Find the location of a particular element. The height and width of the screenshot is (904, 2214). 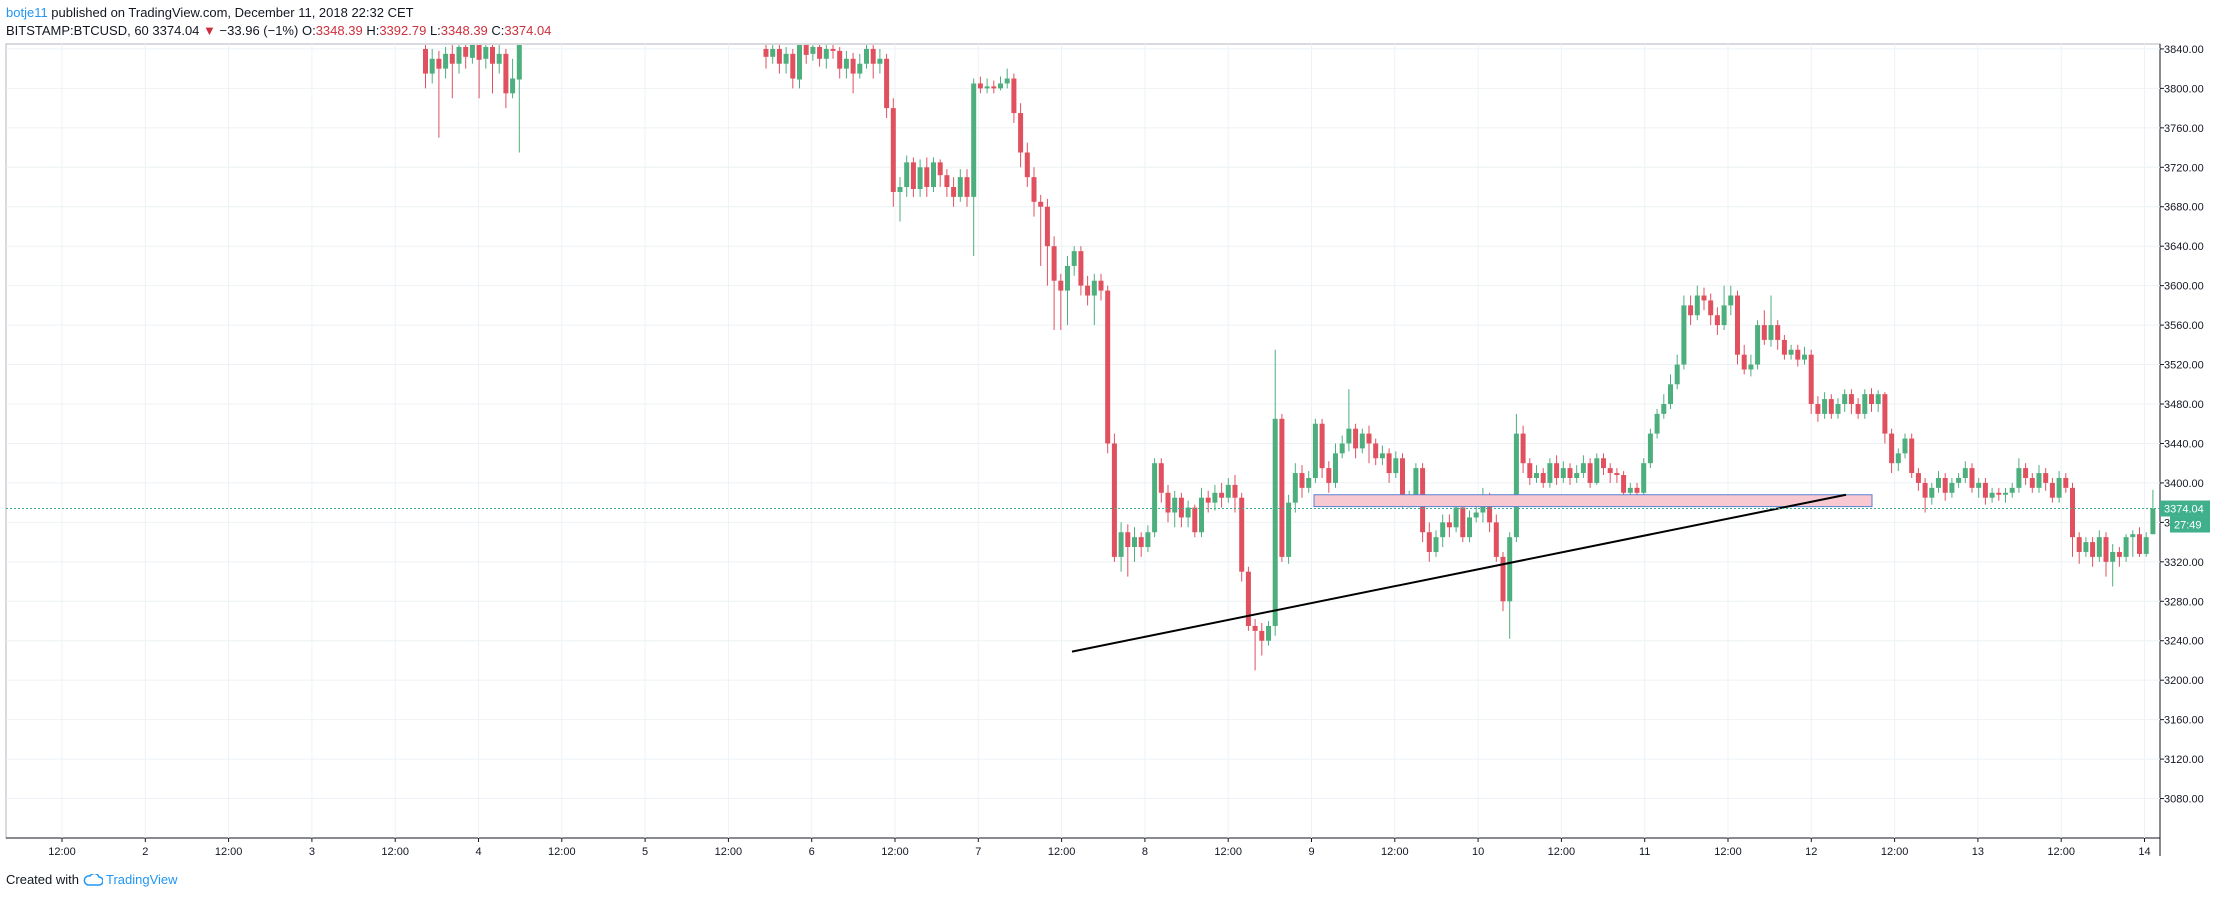

x-tick-label: 5 is located at coordinates (645, 852).